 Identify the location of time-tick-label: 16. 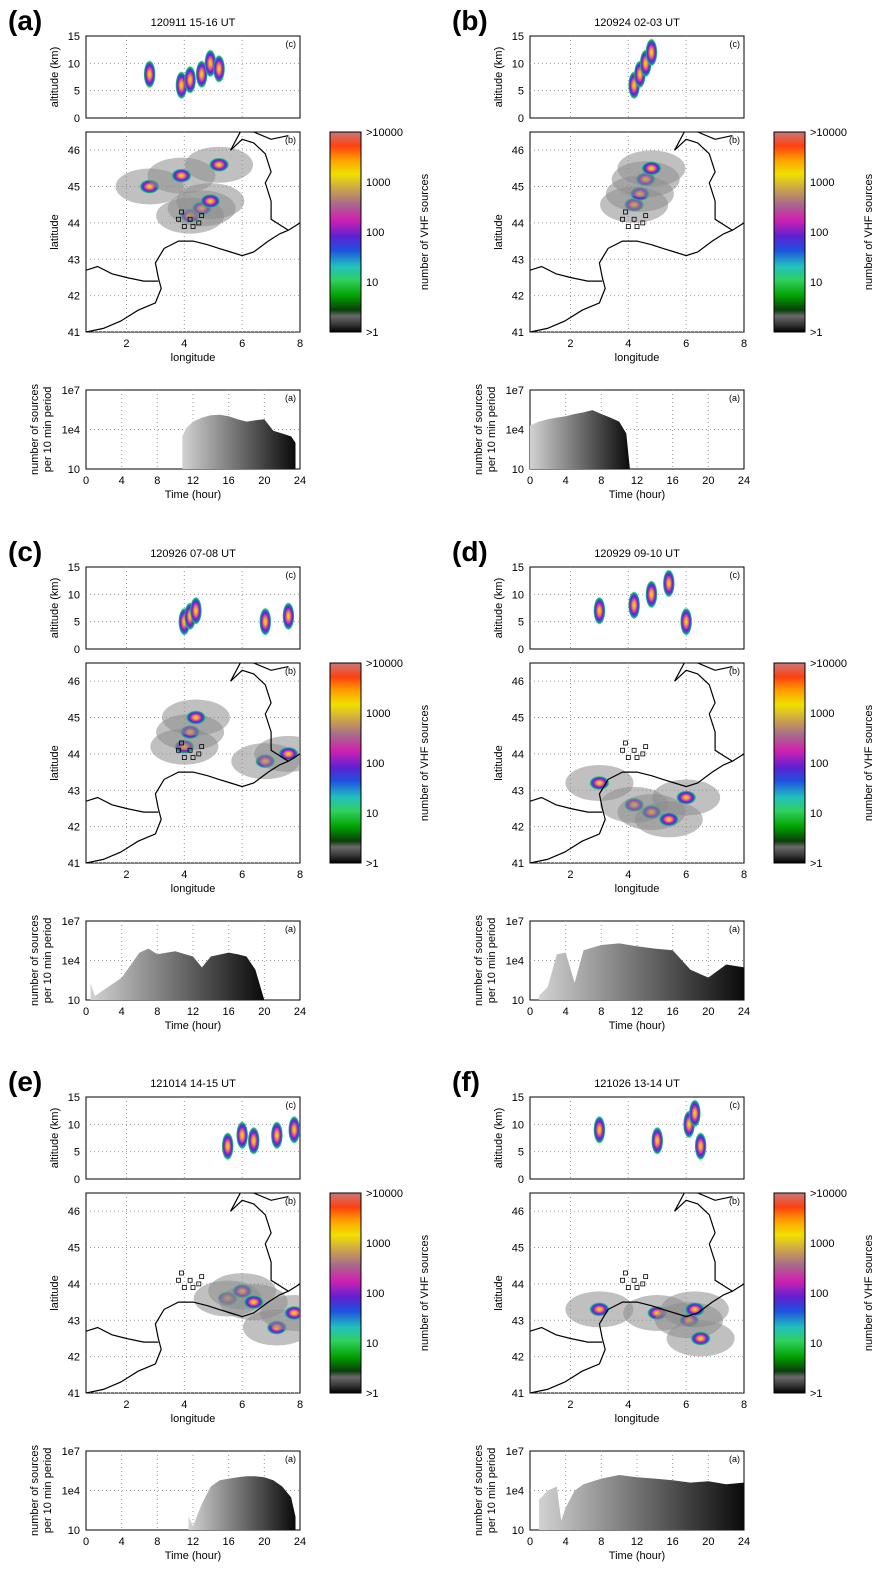
(673, 481).